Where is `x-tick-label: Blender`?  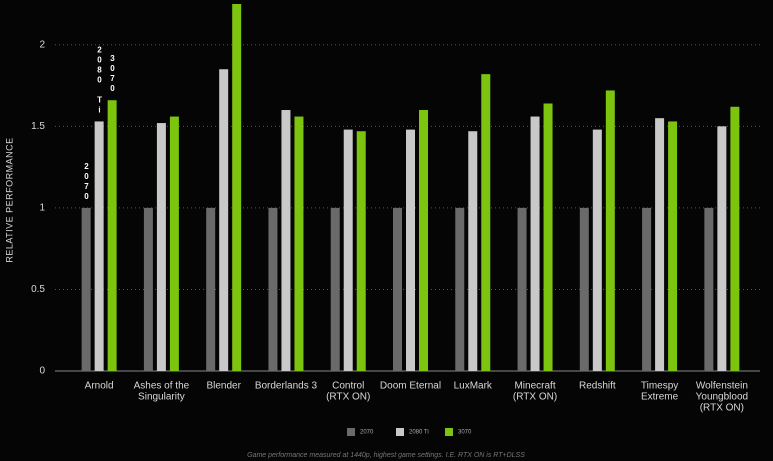 x-tick-label: Blender is located at coordinates (223, 386).